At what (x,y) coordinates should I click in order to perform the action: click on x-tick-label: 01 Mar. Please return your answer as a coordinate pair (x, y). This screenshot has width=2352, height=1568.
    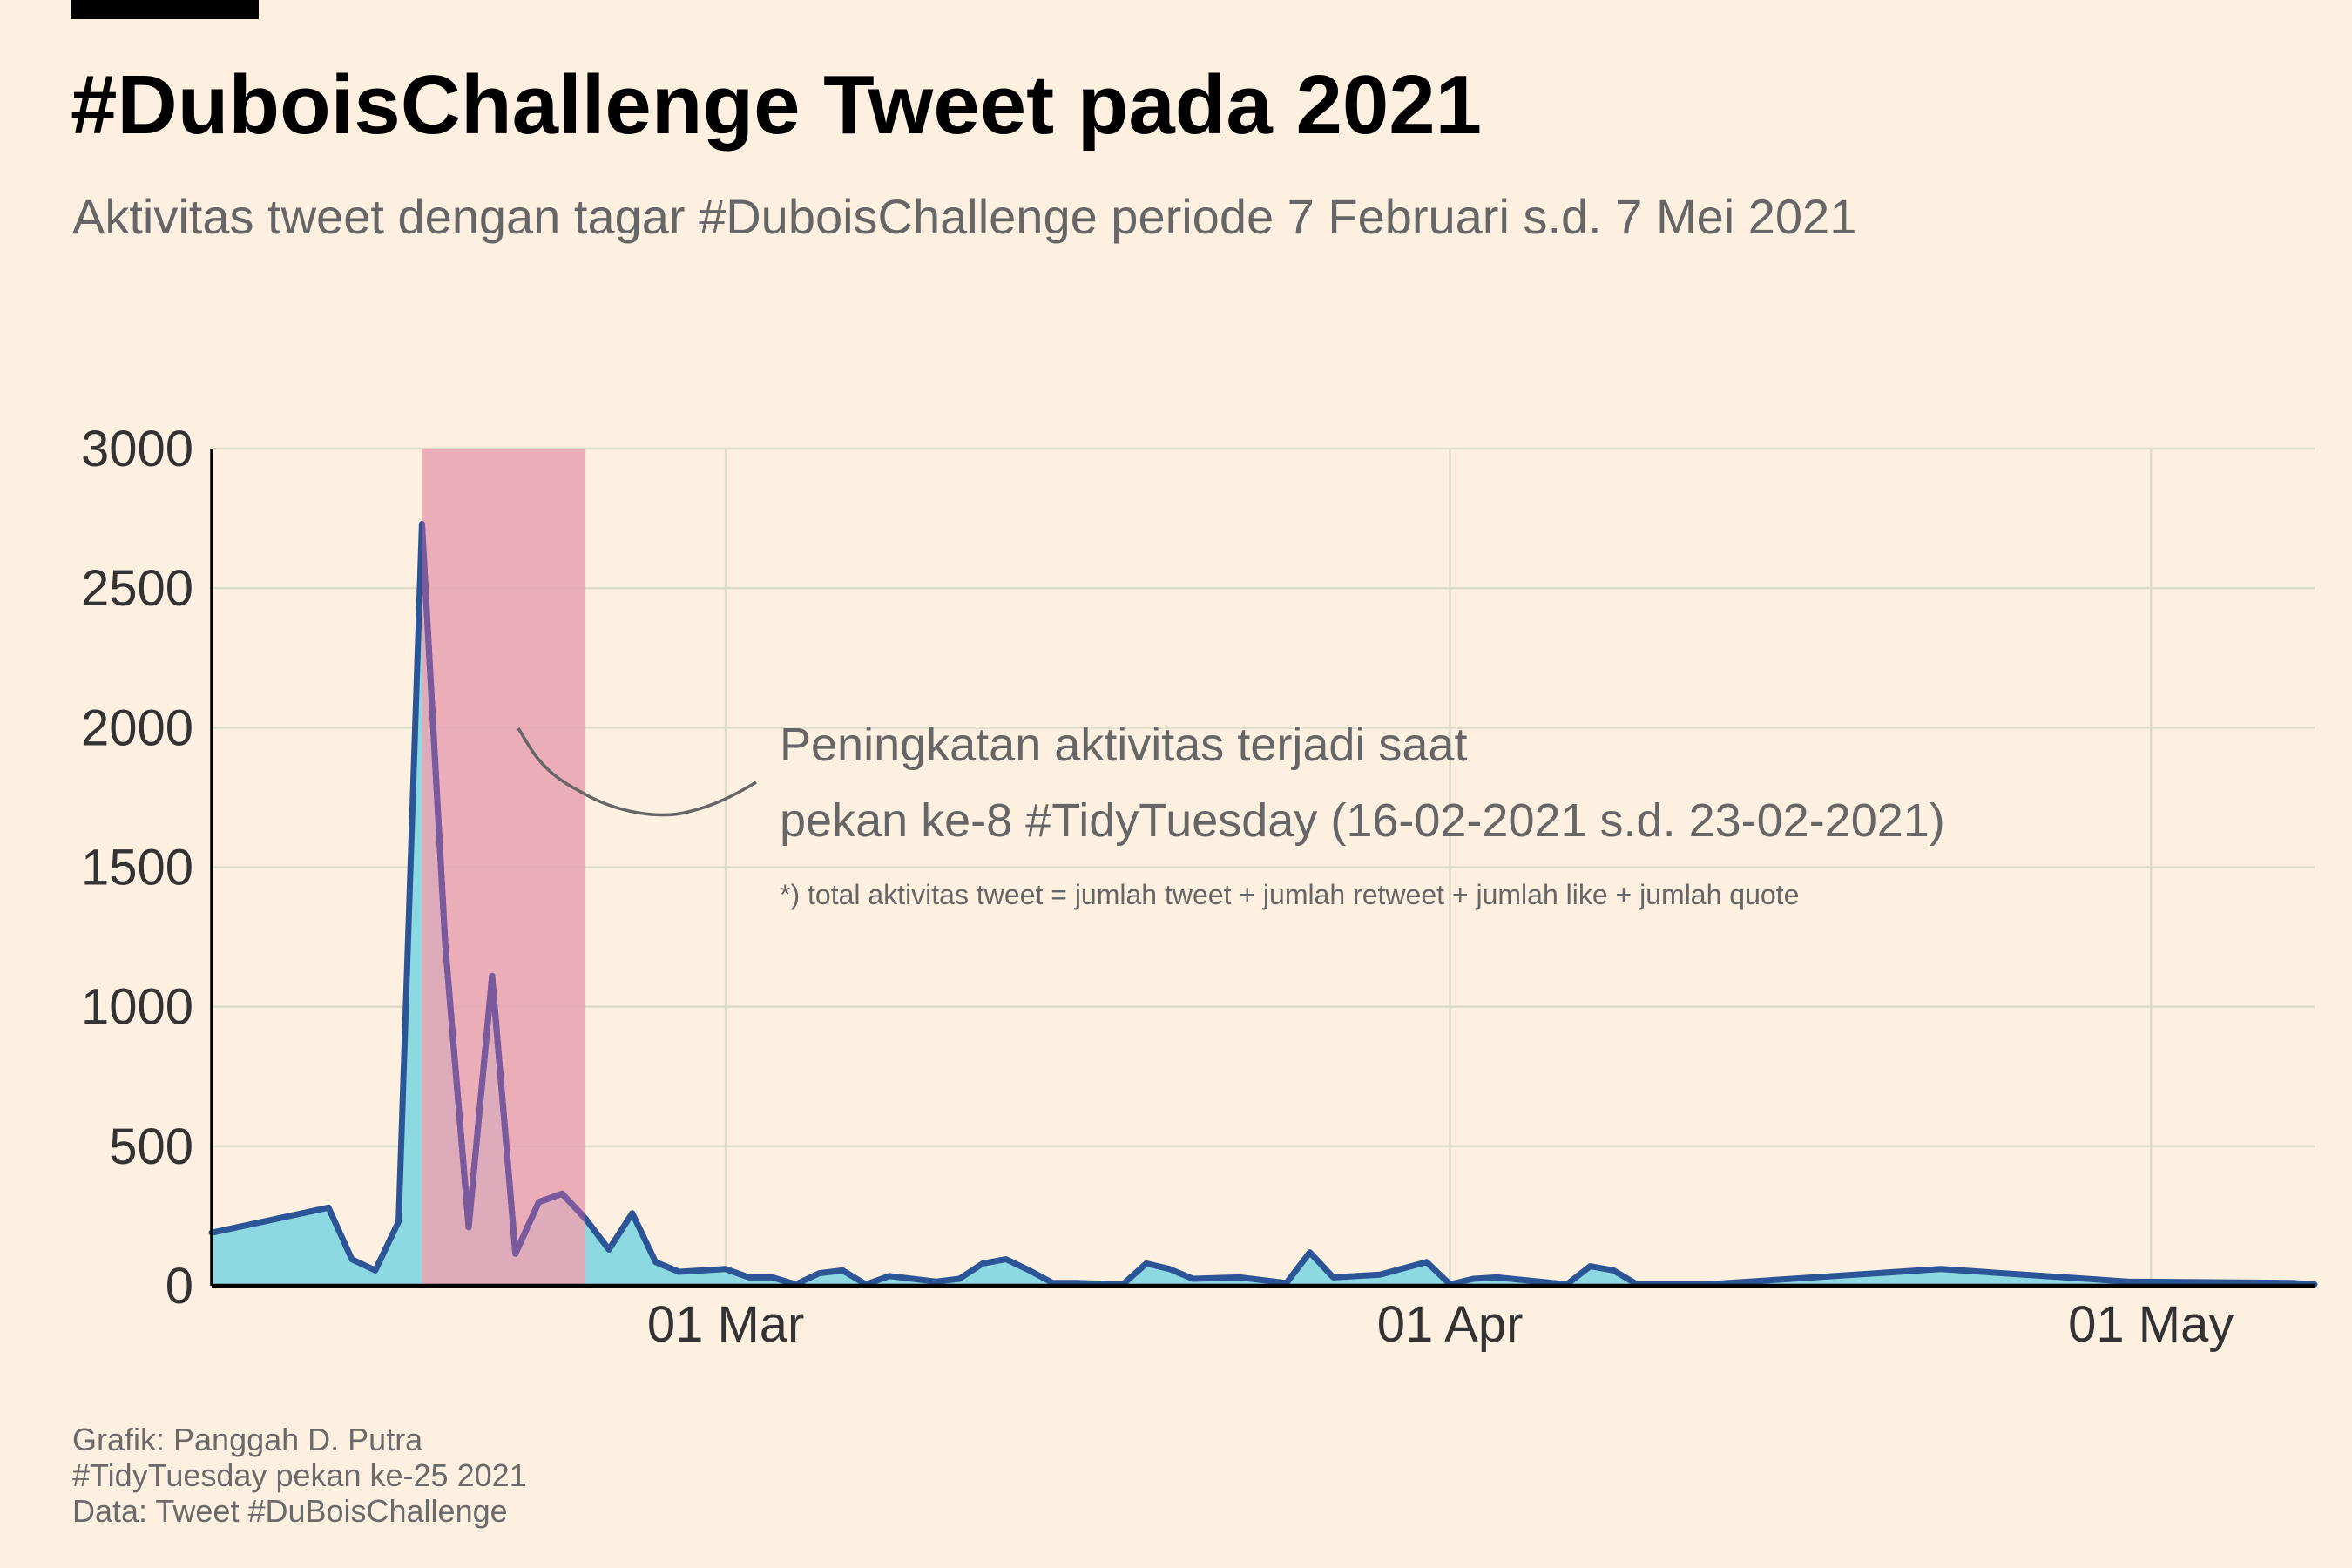
    Looking at the image, I should click on (726, 1324).